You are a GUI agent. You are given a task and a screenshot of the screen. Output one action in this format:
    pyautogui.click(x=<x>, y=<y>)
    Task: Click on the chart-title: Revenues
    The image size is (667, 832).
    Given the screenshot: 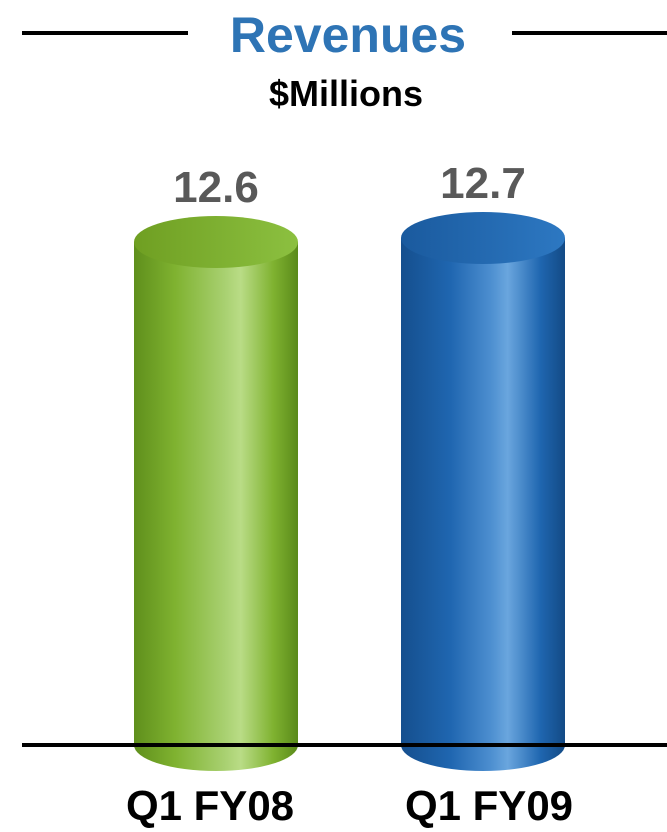 What is the action you would take?
    pyautogui.click(x=348, y=35)
    